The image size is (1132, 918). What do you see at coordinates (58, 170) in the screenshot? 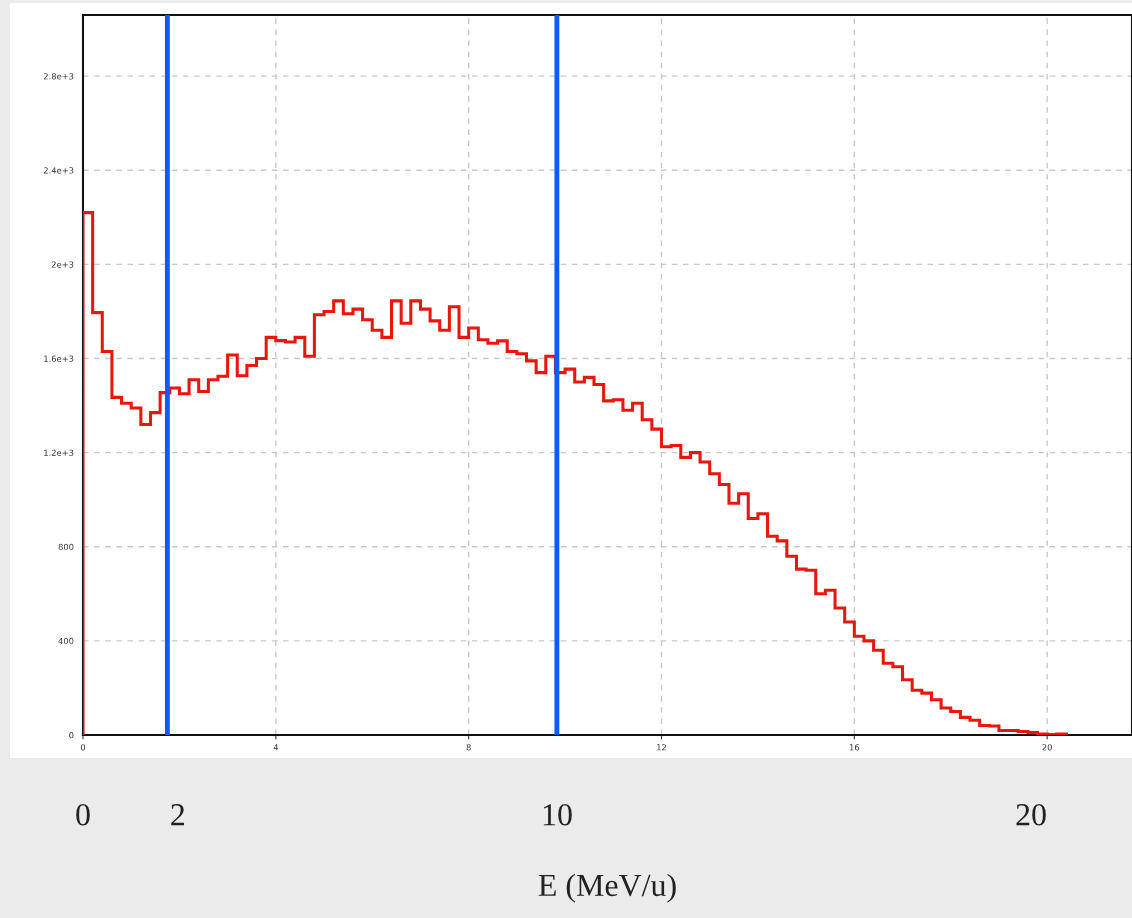
I see `y-tick-label: 2.4e+3` at bounding box center [58, 170].